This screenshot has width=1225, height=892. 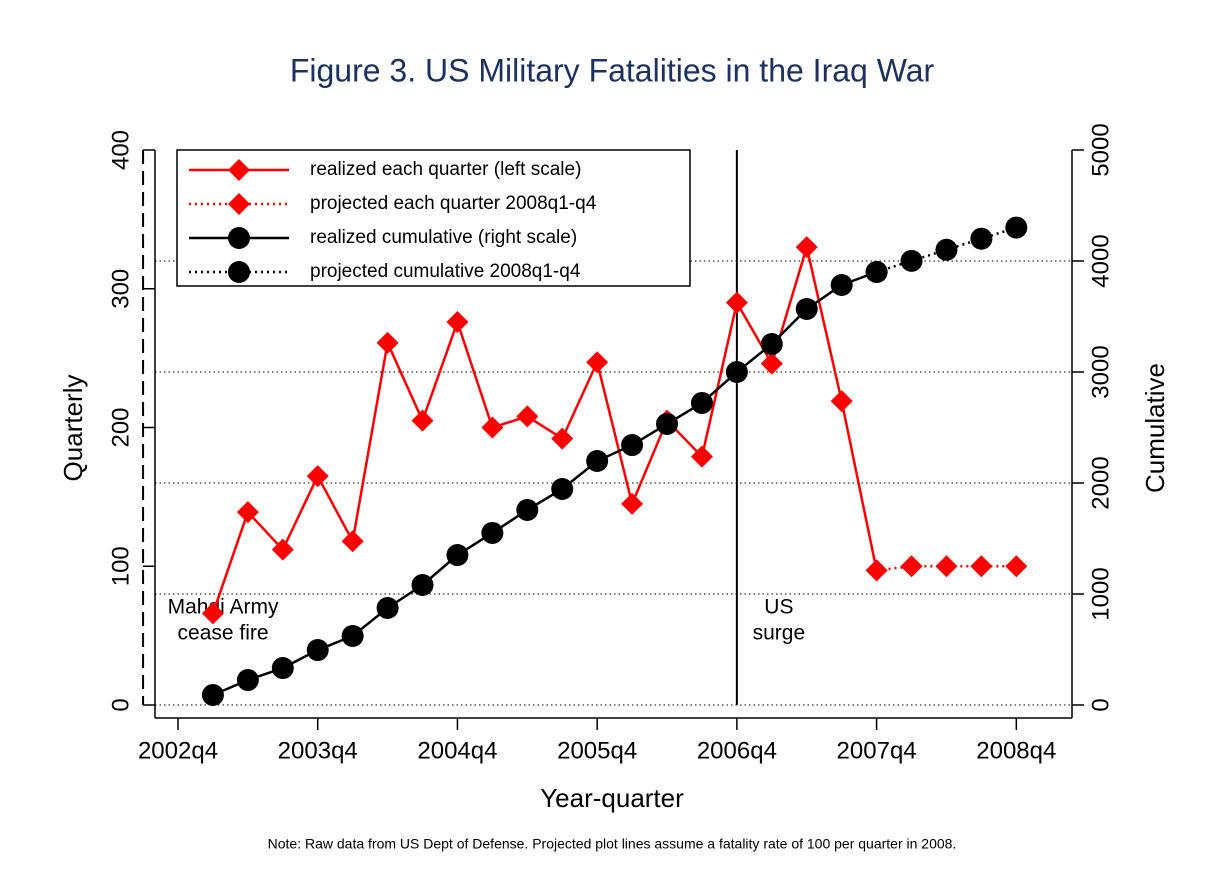 I want to click on legend-box, so click(x=433, y=218).